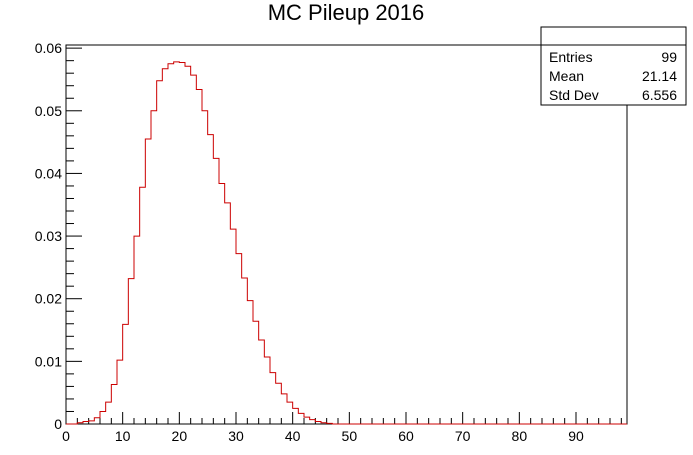 This screenshot has height=455, width=693. I want to click on y-tick-label: 0.02, so click(48, 299).